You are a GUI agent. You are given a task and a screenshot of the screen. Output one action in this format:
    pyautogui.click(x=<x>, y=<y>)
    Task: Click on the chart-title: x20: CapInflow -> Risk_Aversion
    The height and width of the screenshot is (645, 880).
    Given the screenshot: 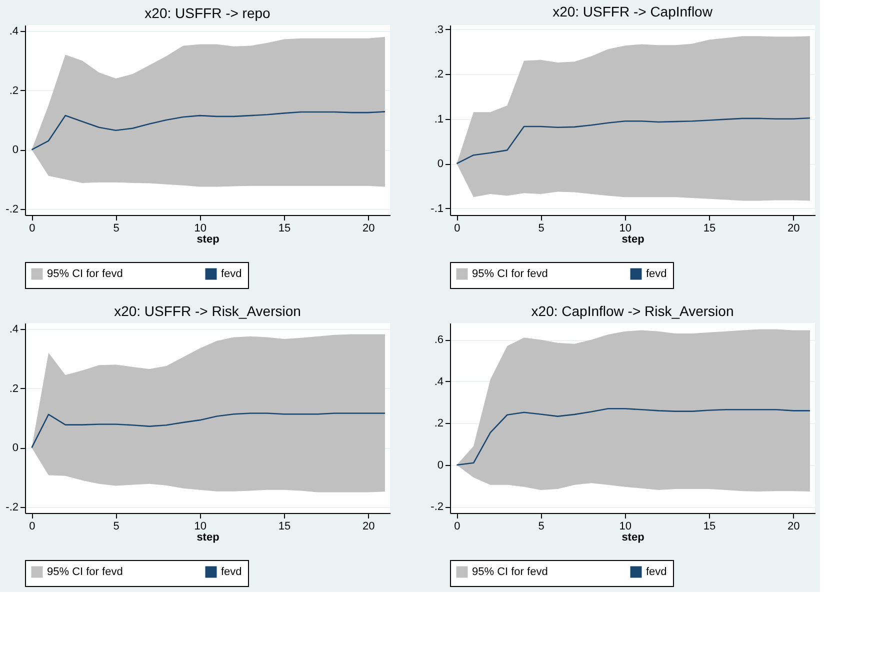 What is the action you would take?
    pyautogui.click(x=632, y=311)
    